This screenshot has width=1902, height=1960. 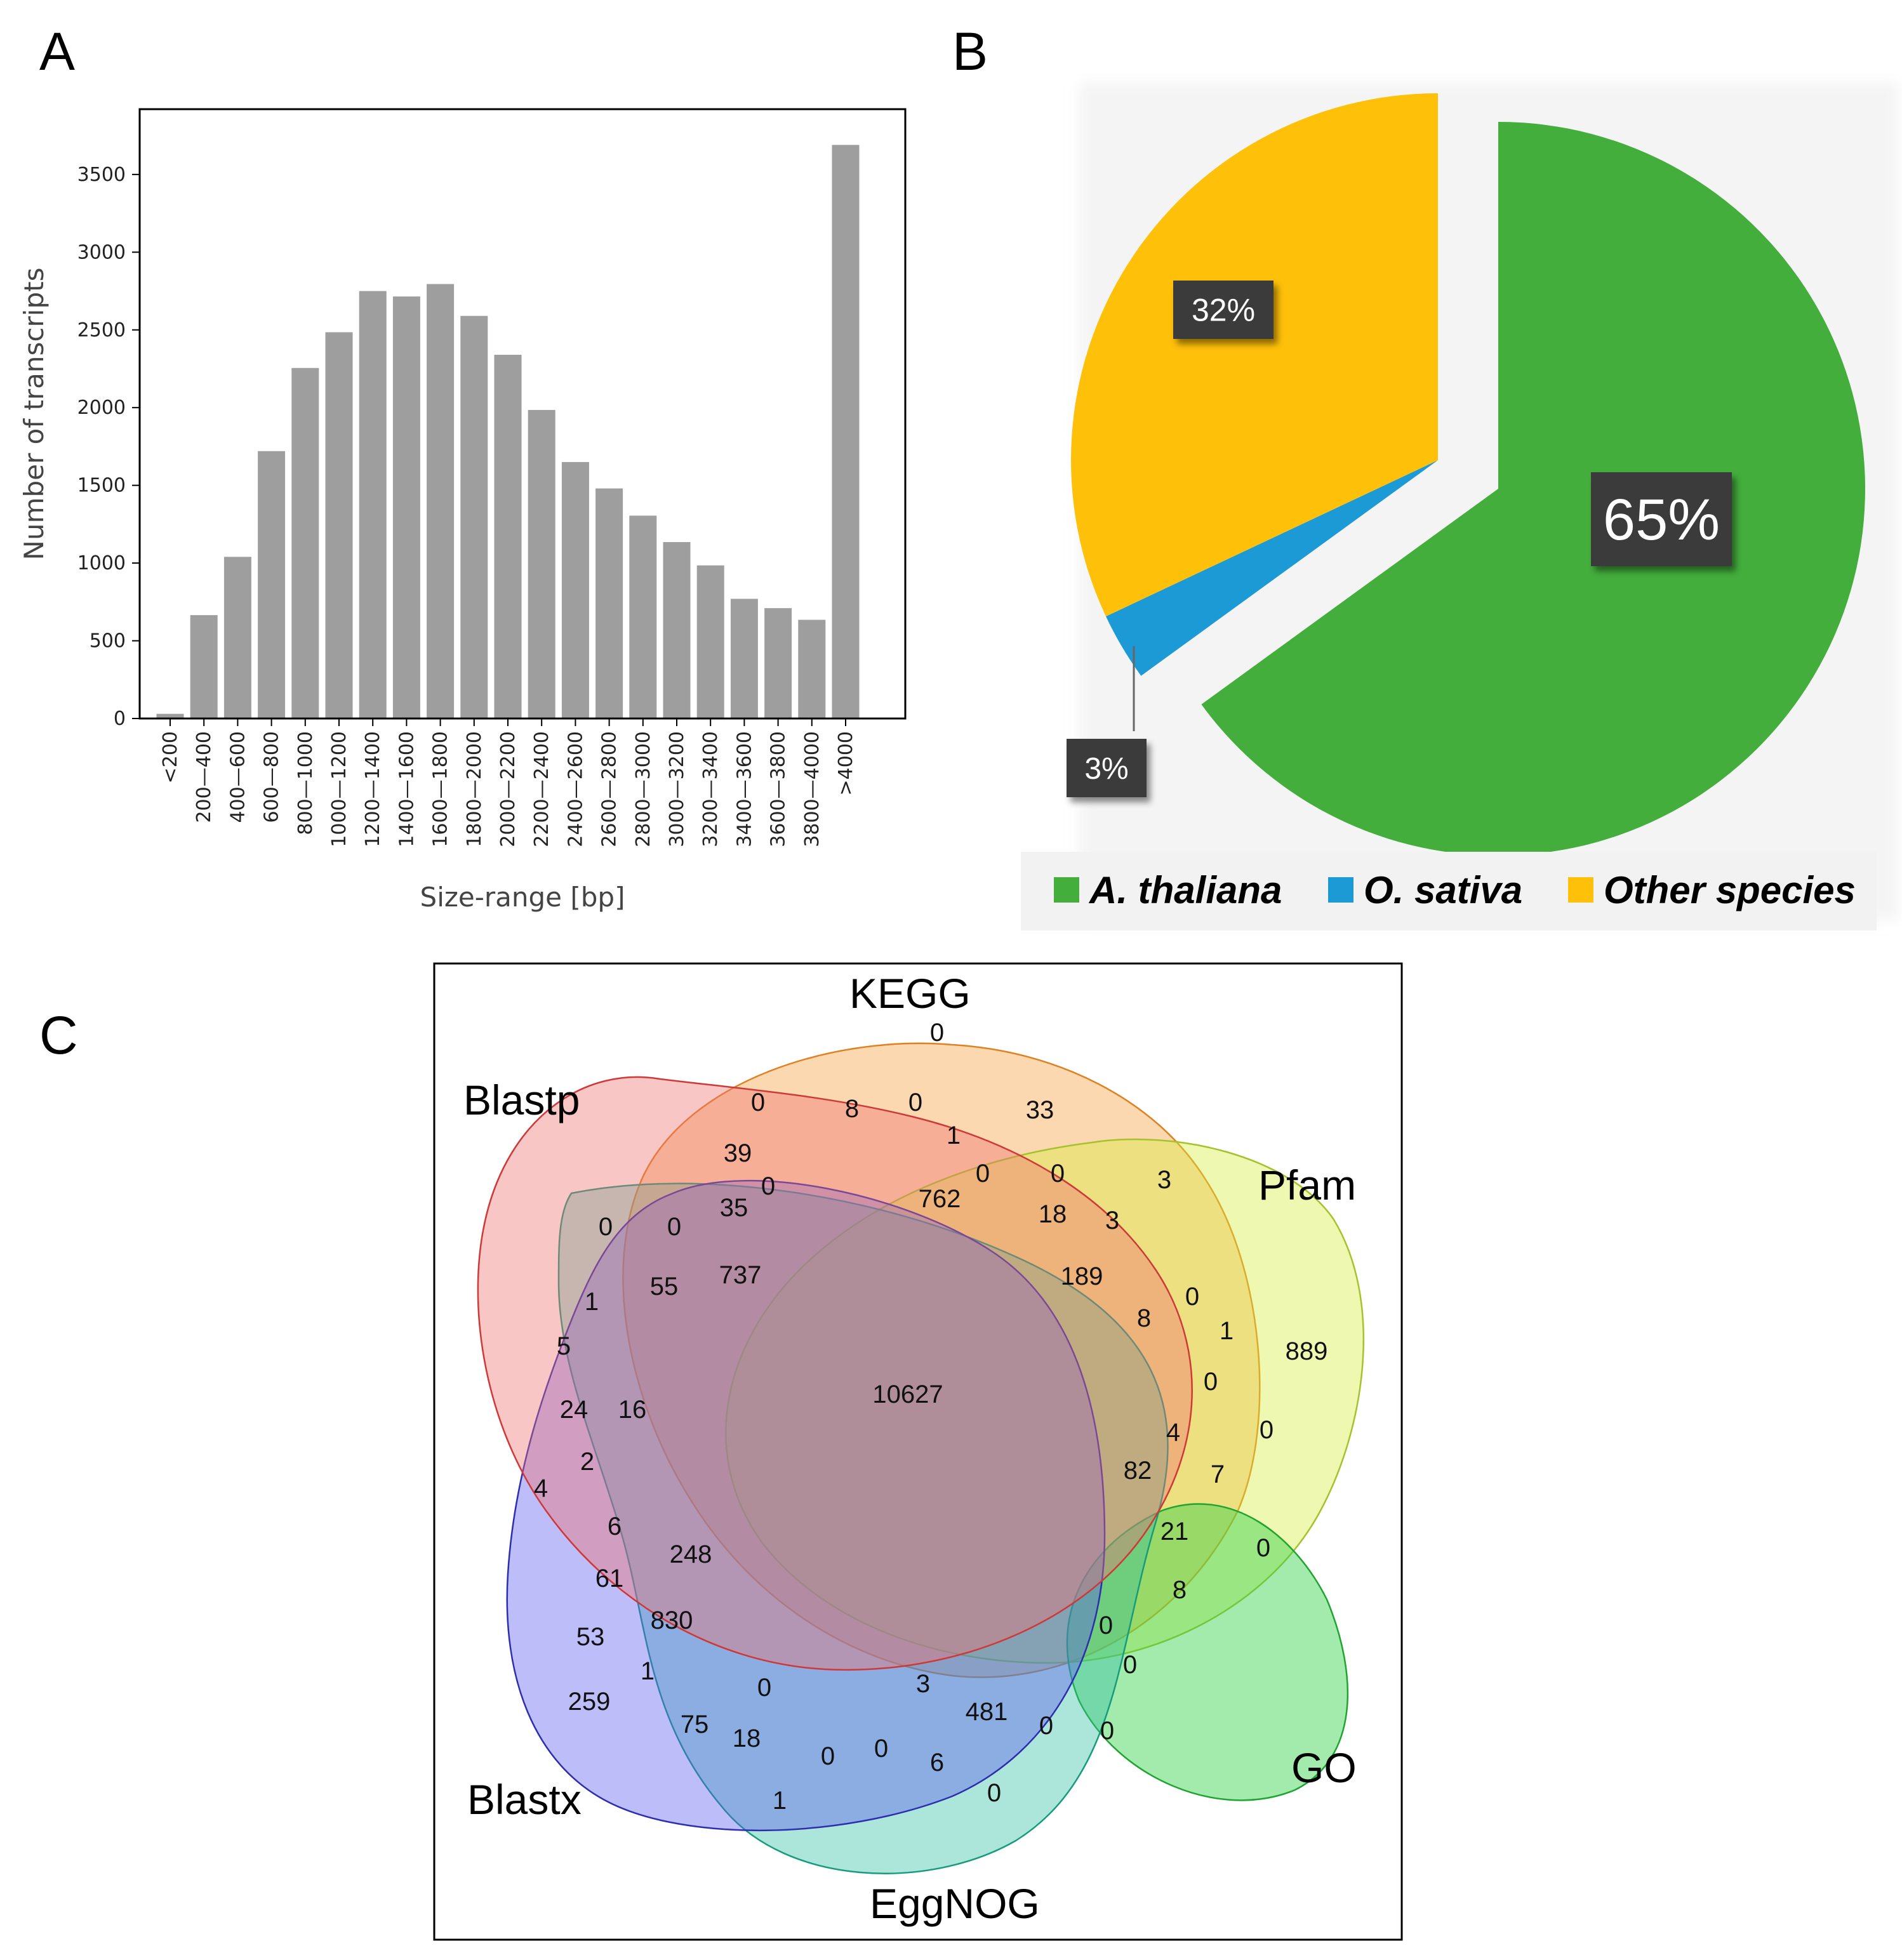 I want to click on panel-letter-a: A, so click(x=57, y=52).